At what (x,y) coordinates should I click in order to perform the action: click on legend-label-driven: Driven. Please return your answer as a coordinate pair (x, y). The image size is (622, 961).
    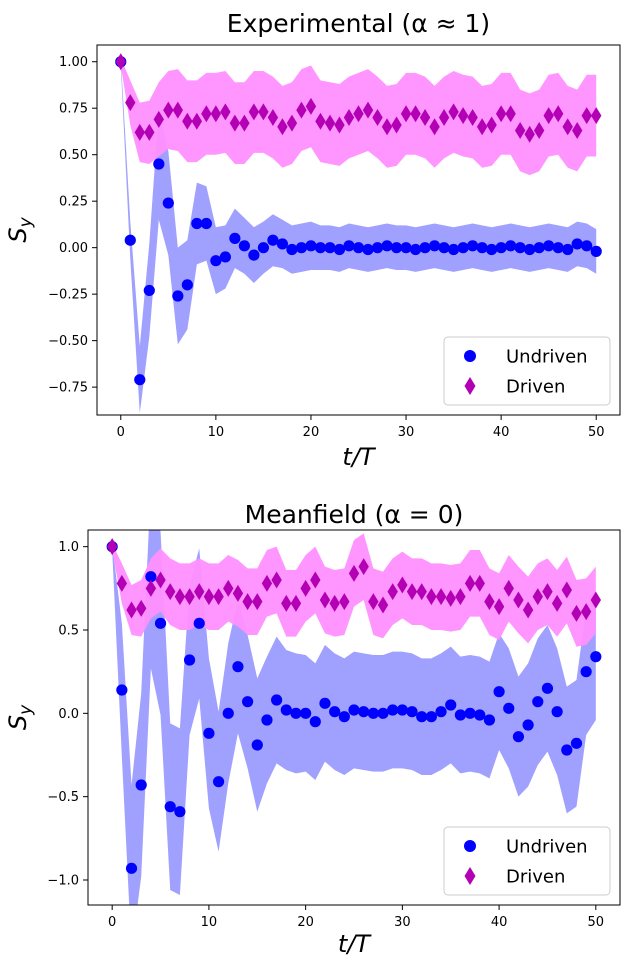
    Looking at the image, I should click on (535, 387).